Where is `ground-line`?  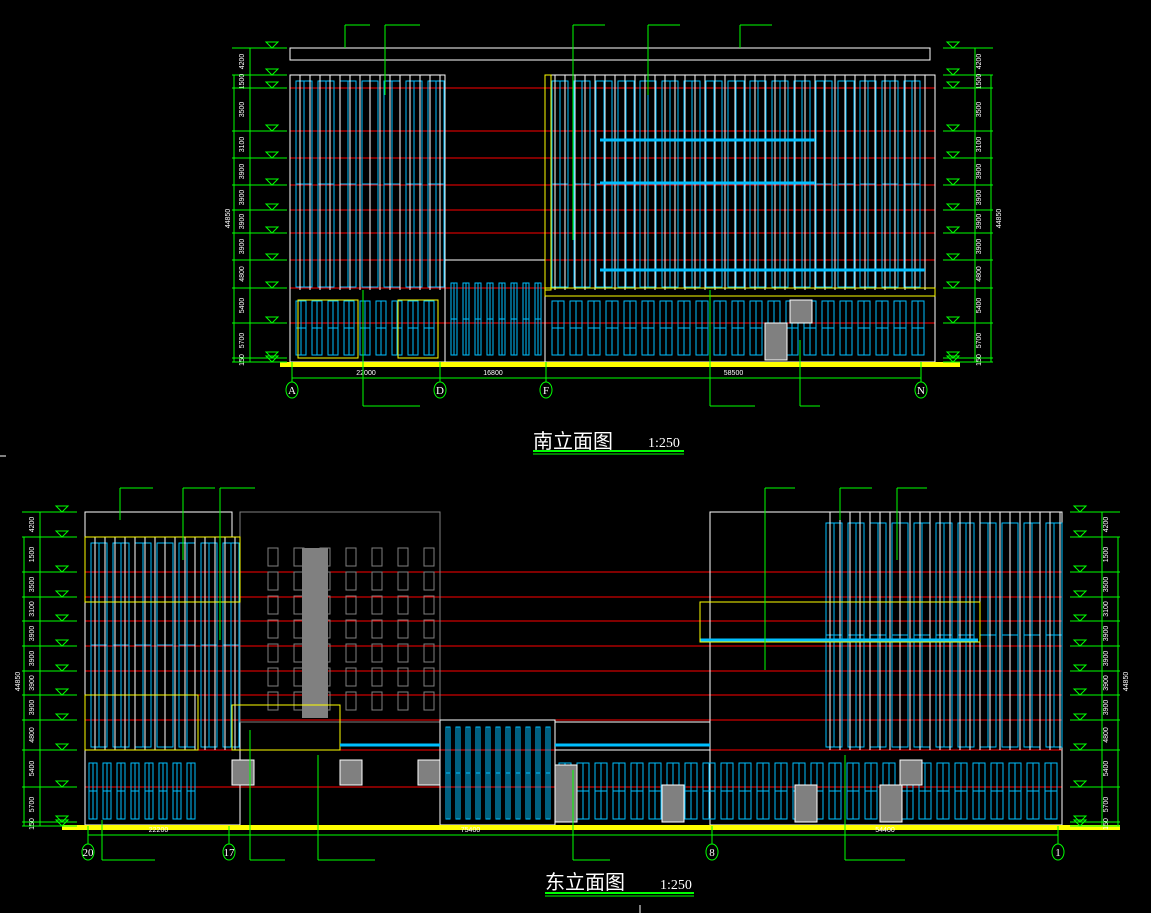 ground-line is located at coordinates (620, 364).